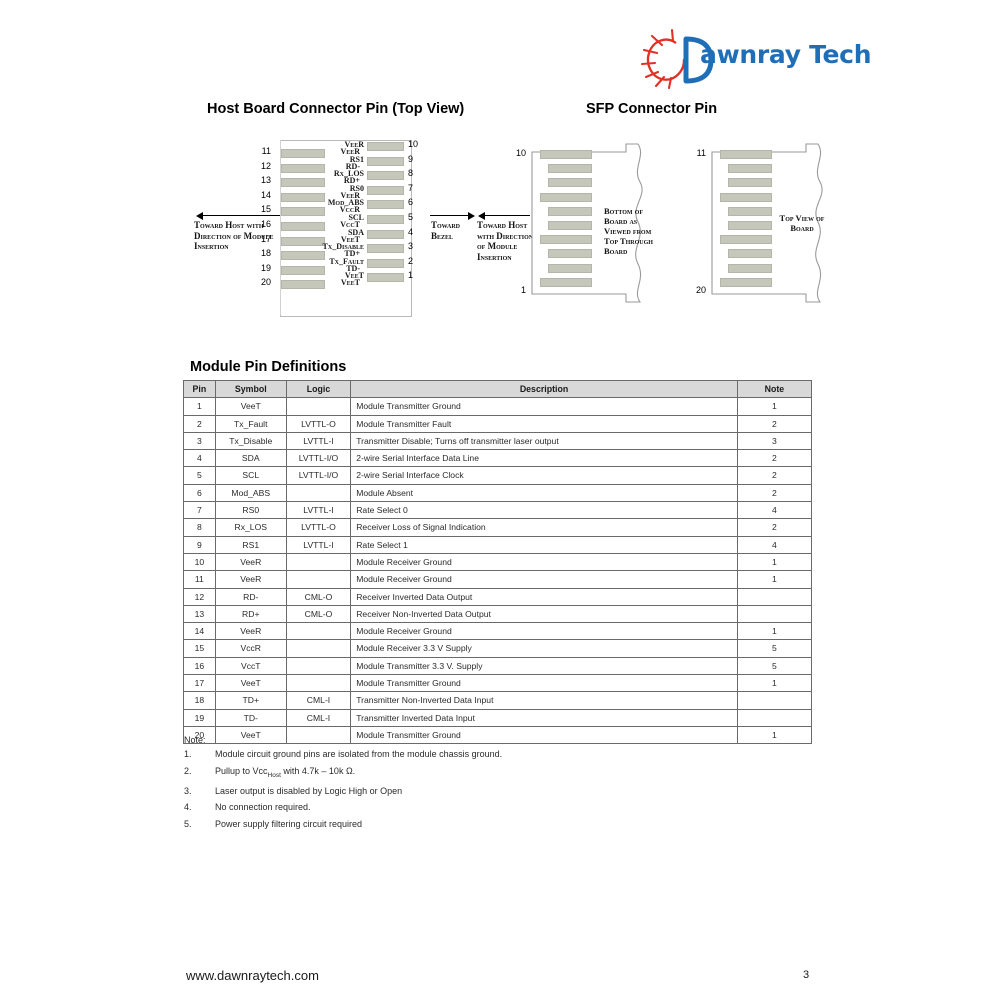  Describe the element at coordinates (318, 423) in the screenshot. I see `cell-logic: LVTTL-O` at that location.